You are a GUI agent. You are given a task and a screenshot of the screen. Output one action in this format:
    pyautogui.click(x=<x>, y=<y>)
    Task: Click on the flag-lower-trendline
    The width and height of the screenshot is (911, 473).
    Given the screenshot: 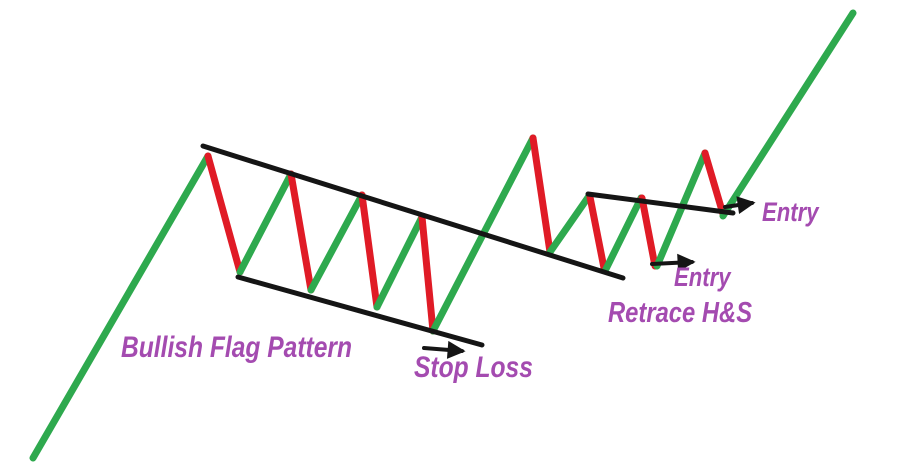 What is the action you would take?
    pyautogui.click(x=360, y=311)
    